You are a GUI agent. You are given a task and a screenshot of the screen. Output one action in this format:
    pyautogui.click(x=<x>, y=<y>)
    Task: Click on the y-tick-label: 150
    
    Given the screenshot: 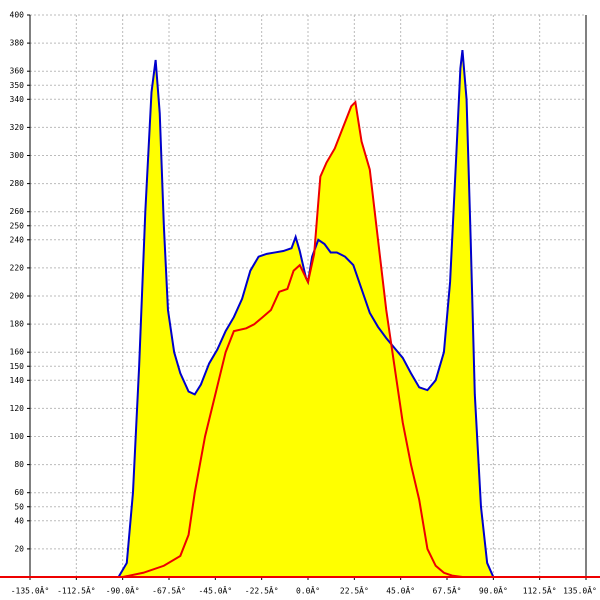 What is the action you would take?
    pyautogui.click(x=17, y=366)
    